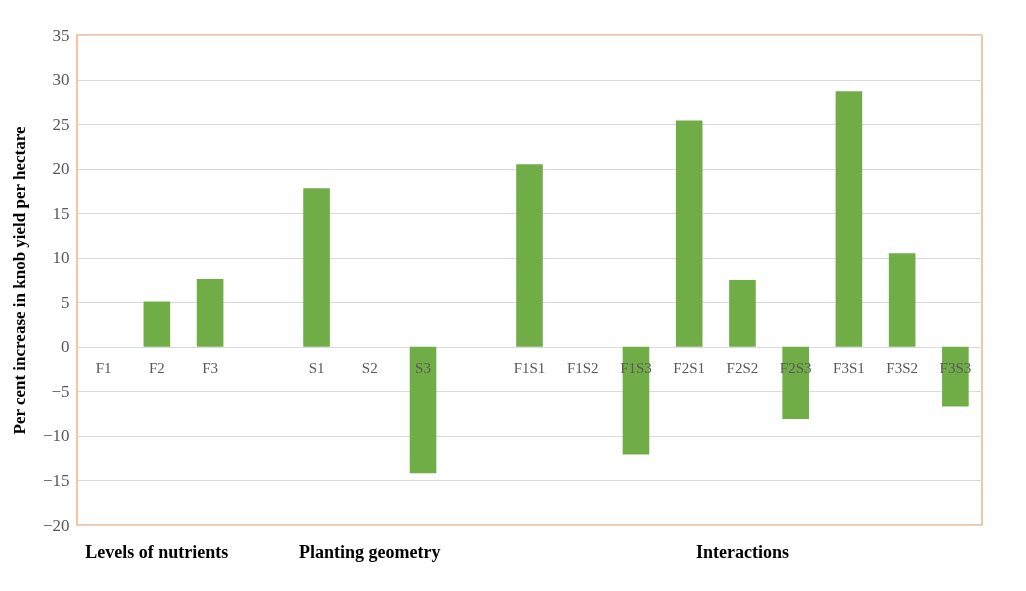 The height and width of the screenshot is (591, 1026). What do you see at coordinates (65, 347) in the screenshot?
I see `y-tick-label: 0` at bounding box center [65, 347].